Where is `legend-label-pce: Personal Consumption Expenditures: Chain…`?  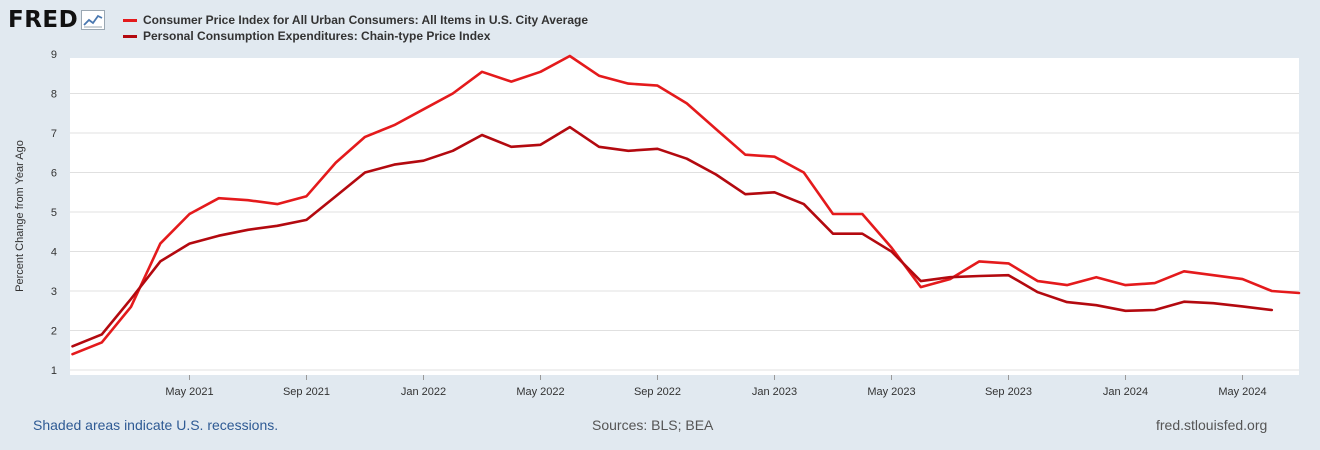
legend-label-pce: Personal Consumption Expenditures: Chain… is located at coordinates (317, 36).